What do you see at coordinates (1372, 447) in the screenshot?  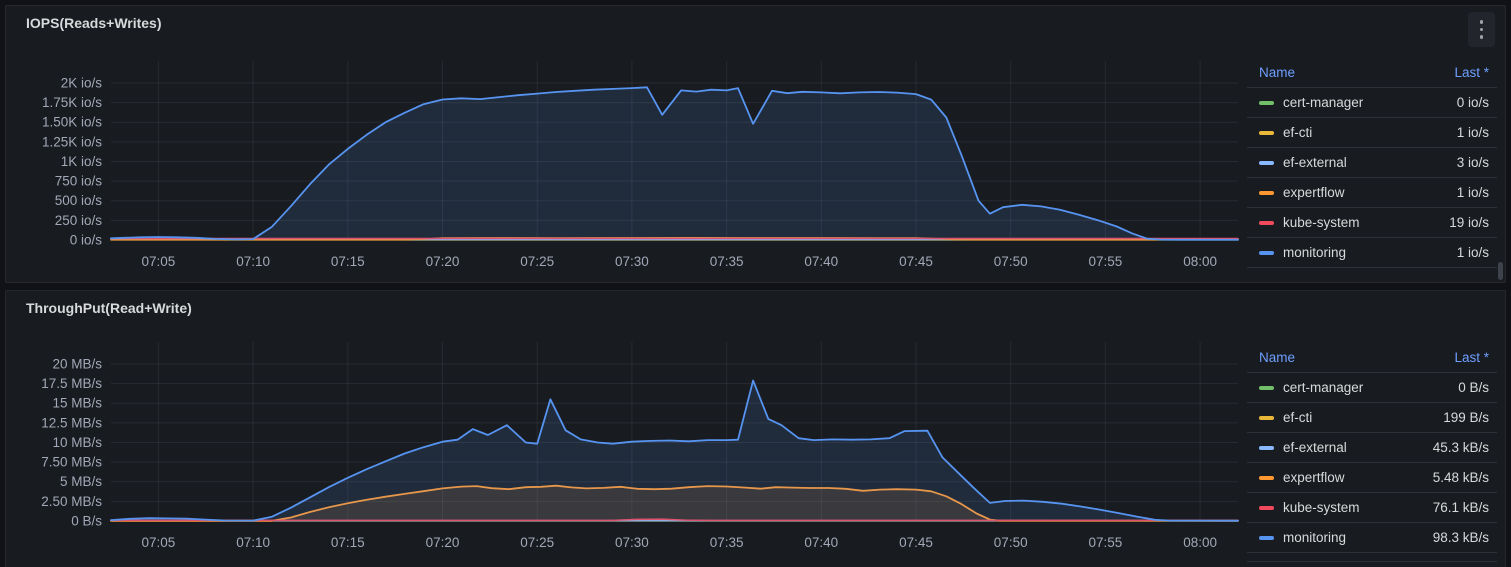 I see `legend-row-ef-external: ef-external 45.3 kB/s` at bounding box center [1372, 447].